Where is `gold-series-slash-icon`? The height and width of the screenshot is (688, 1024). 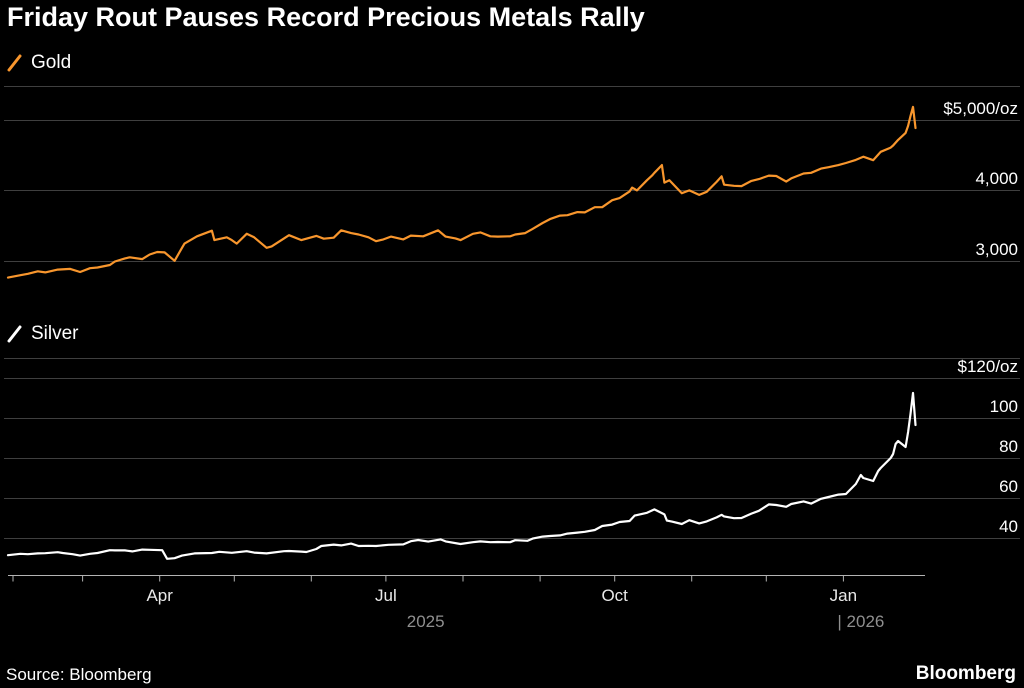 gold-series-slash-icon is located at coordinates (14, 63).